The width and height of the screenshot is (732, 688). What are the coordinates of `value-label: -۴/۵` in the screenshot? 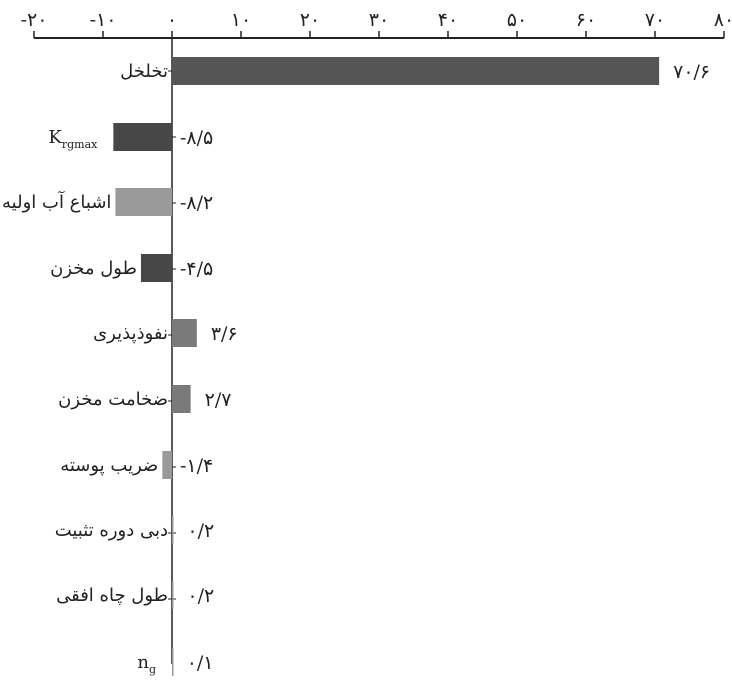 It's located at (196, 269).